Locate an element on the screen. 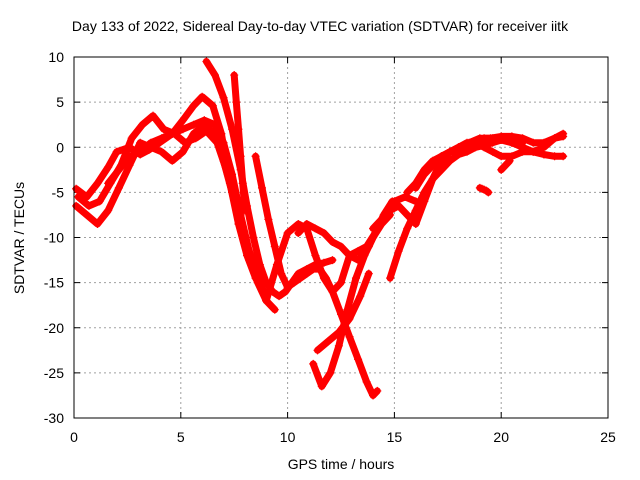 Image resolution: width=640 pixels, height=480 pixels. y-tick-label: 10 is located at coordinates (56, 57).